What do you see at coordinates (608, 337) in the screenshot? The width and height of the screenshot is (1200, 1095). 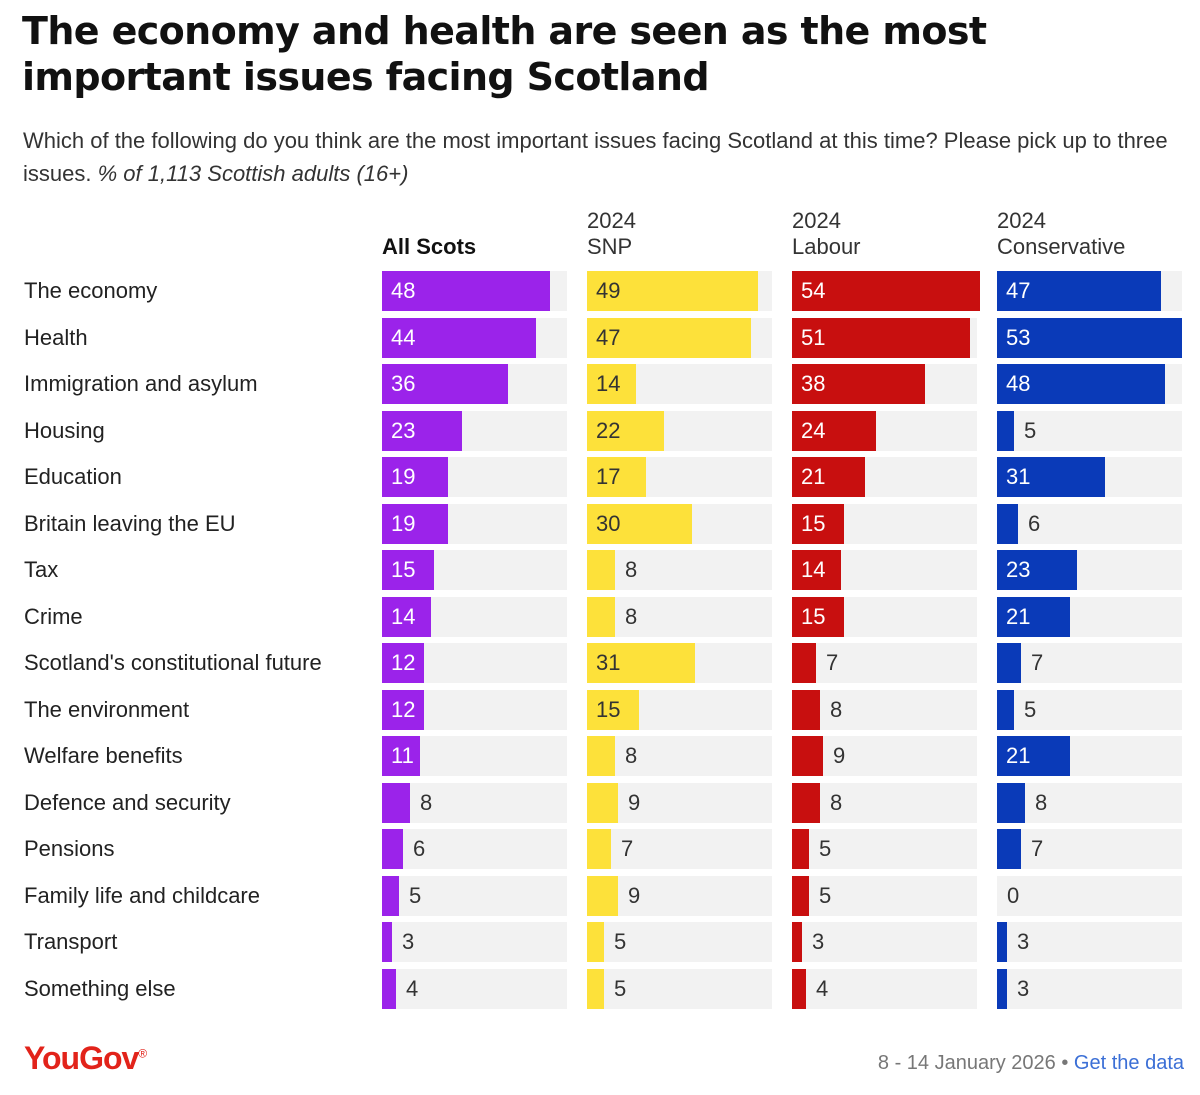 I see `data-label: 47` at bounding box center [608, 337].